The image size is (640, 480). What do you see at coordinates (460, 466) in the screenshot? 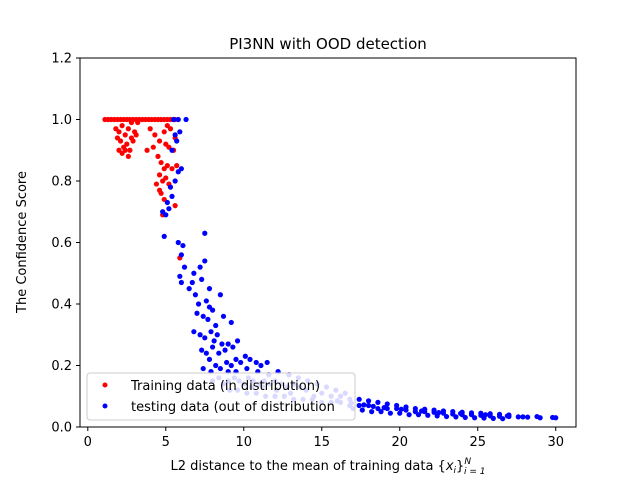
I see `x-axis-label-close: }` at bounding box center [460, 466].